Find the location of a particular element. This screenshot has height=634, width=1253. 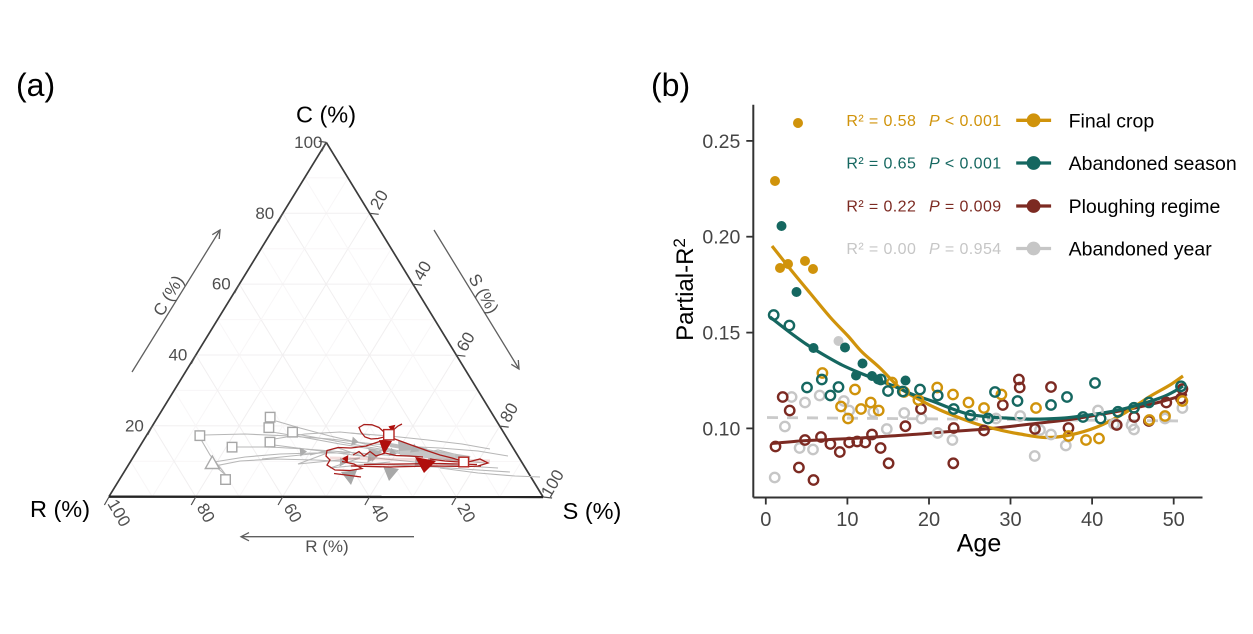

svg-text: Abandoned year is located at coordinates (1141, 250).